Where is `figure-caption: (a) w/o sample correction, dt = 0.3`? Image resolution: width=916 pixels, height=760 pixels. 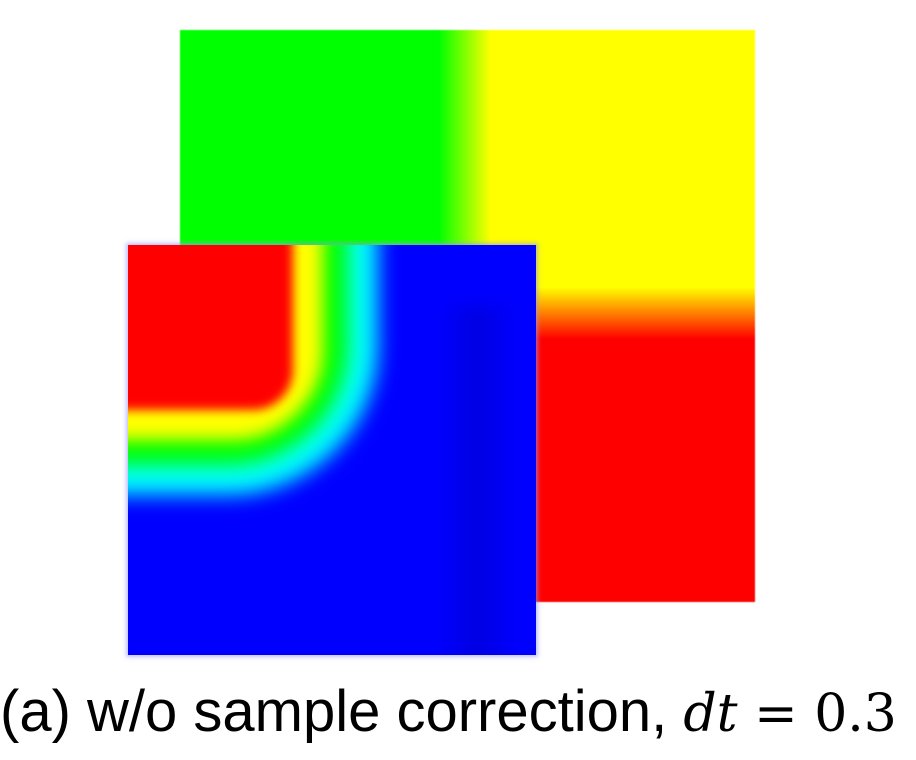
figure-caption: (a) w/o sample correction, dt = 0.3 is located at coordinates (458, 712).